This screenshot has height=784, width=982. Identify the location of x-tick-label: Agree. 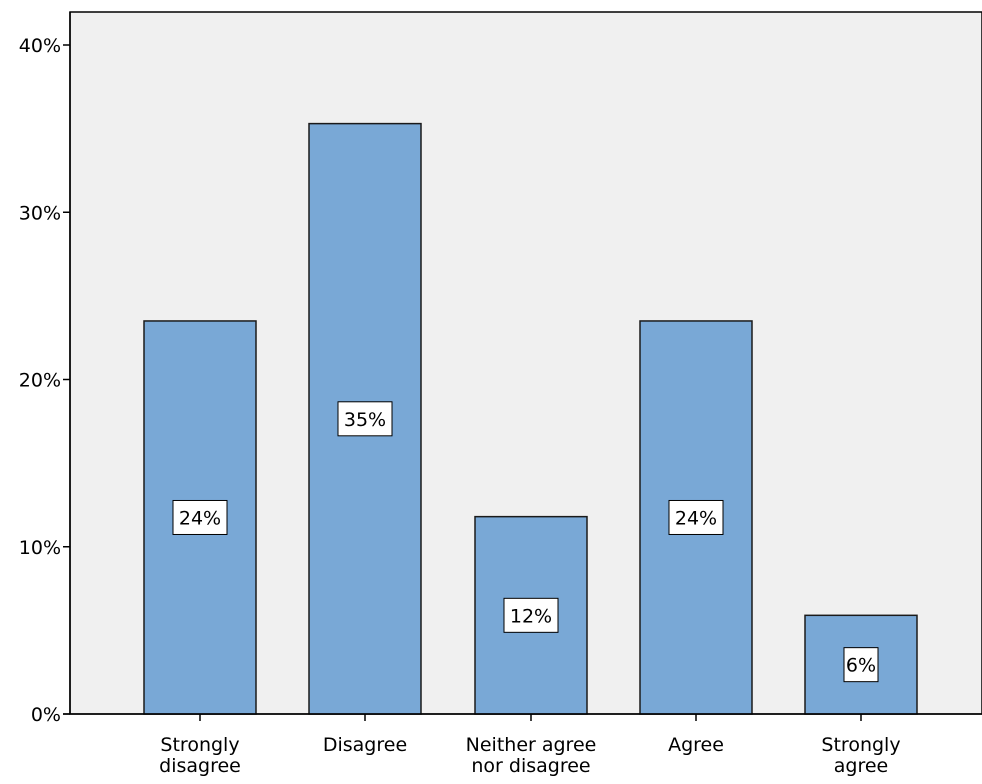
(696, 745).